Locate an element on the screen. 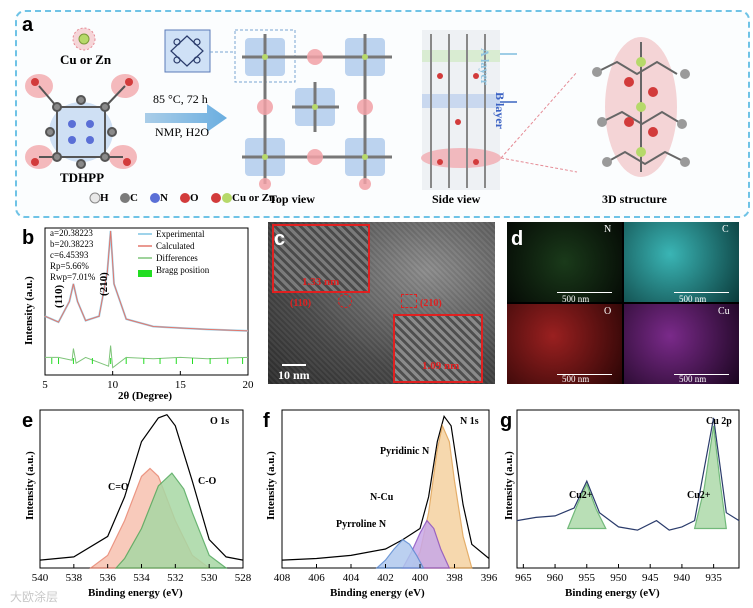  eds-scale-cu: 500 nm is located at coordinates (693, 379).